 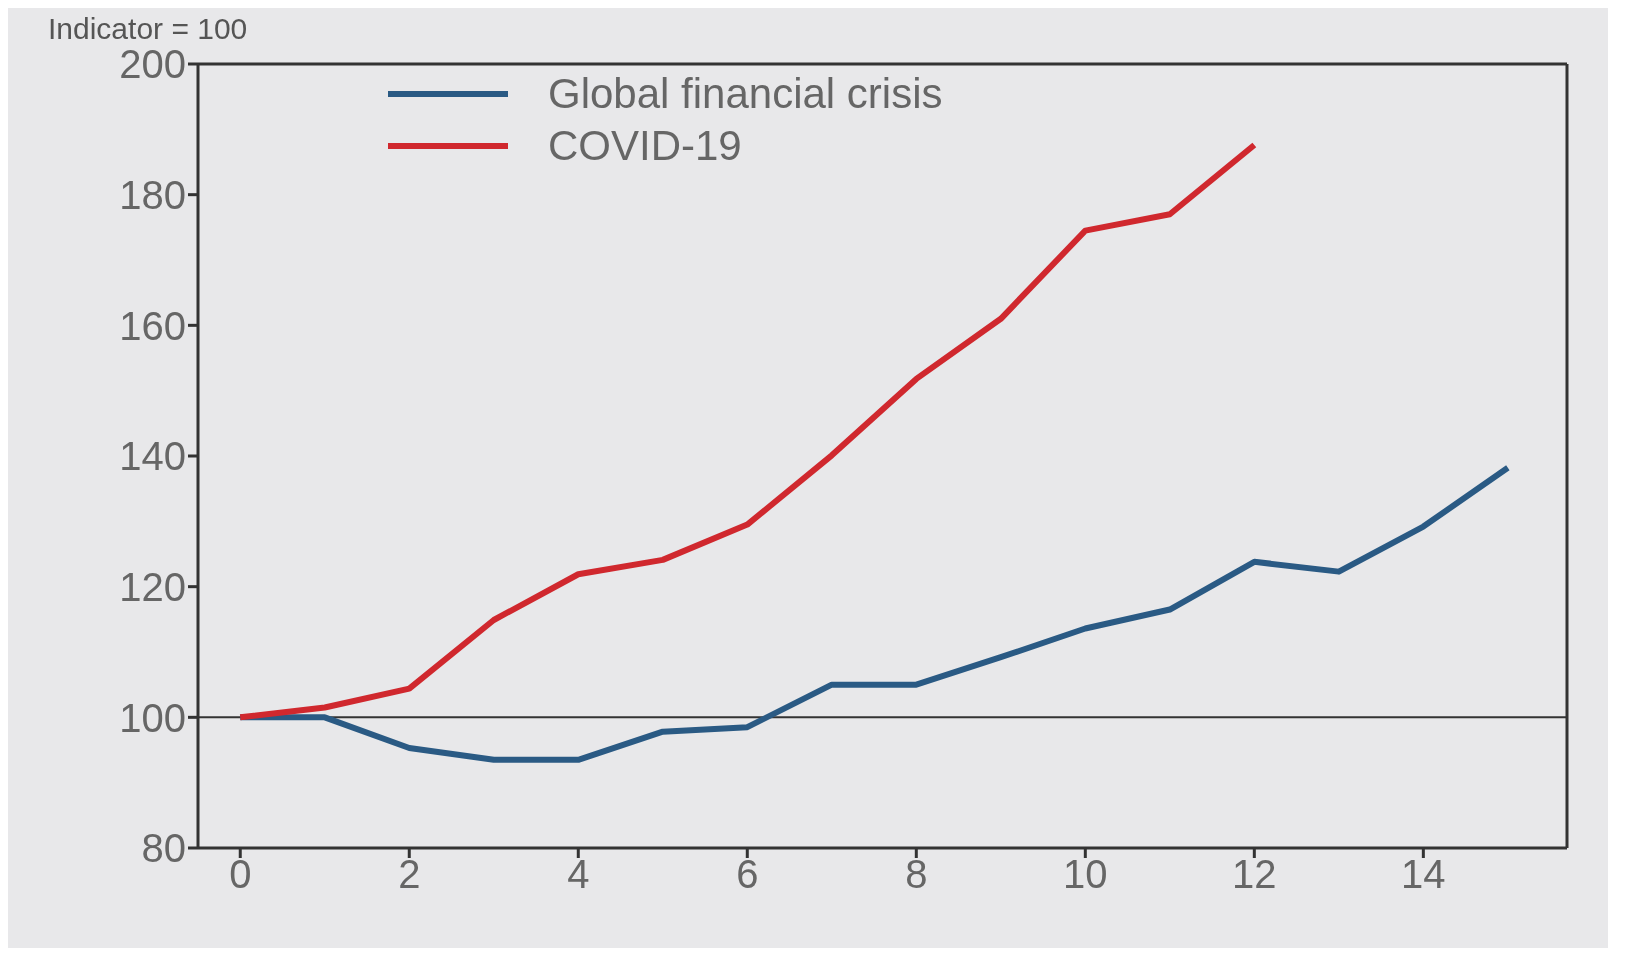 What do you see at coordinates (1085, 874) in the screenshot?
I see `x-tick-label: 10` at bounding box center [1085, 874].